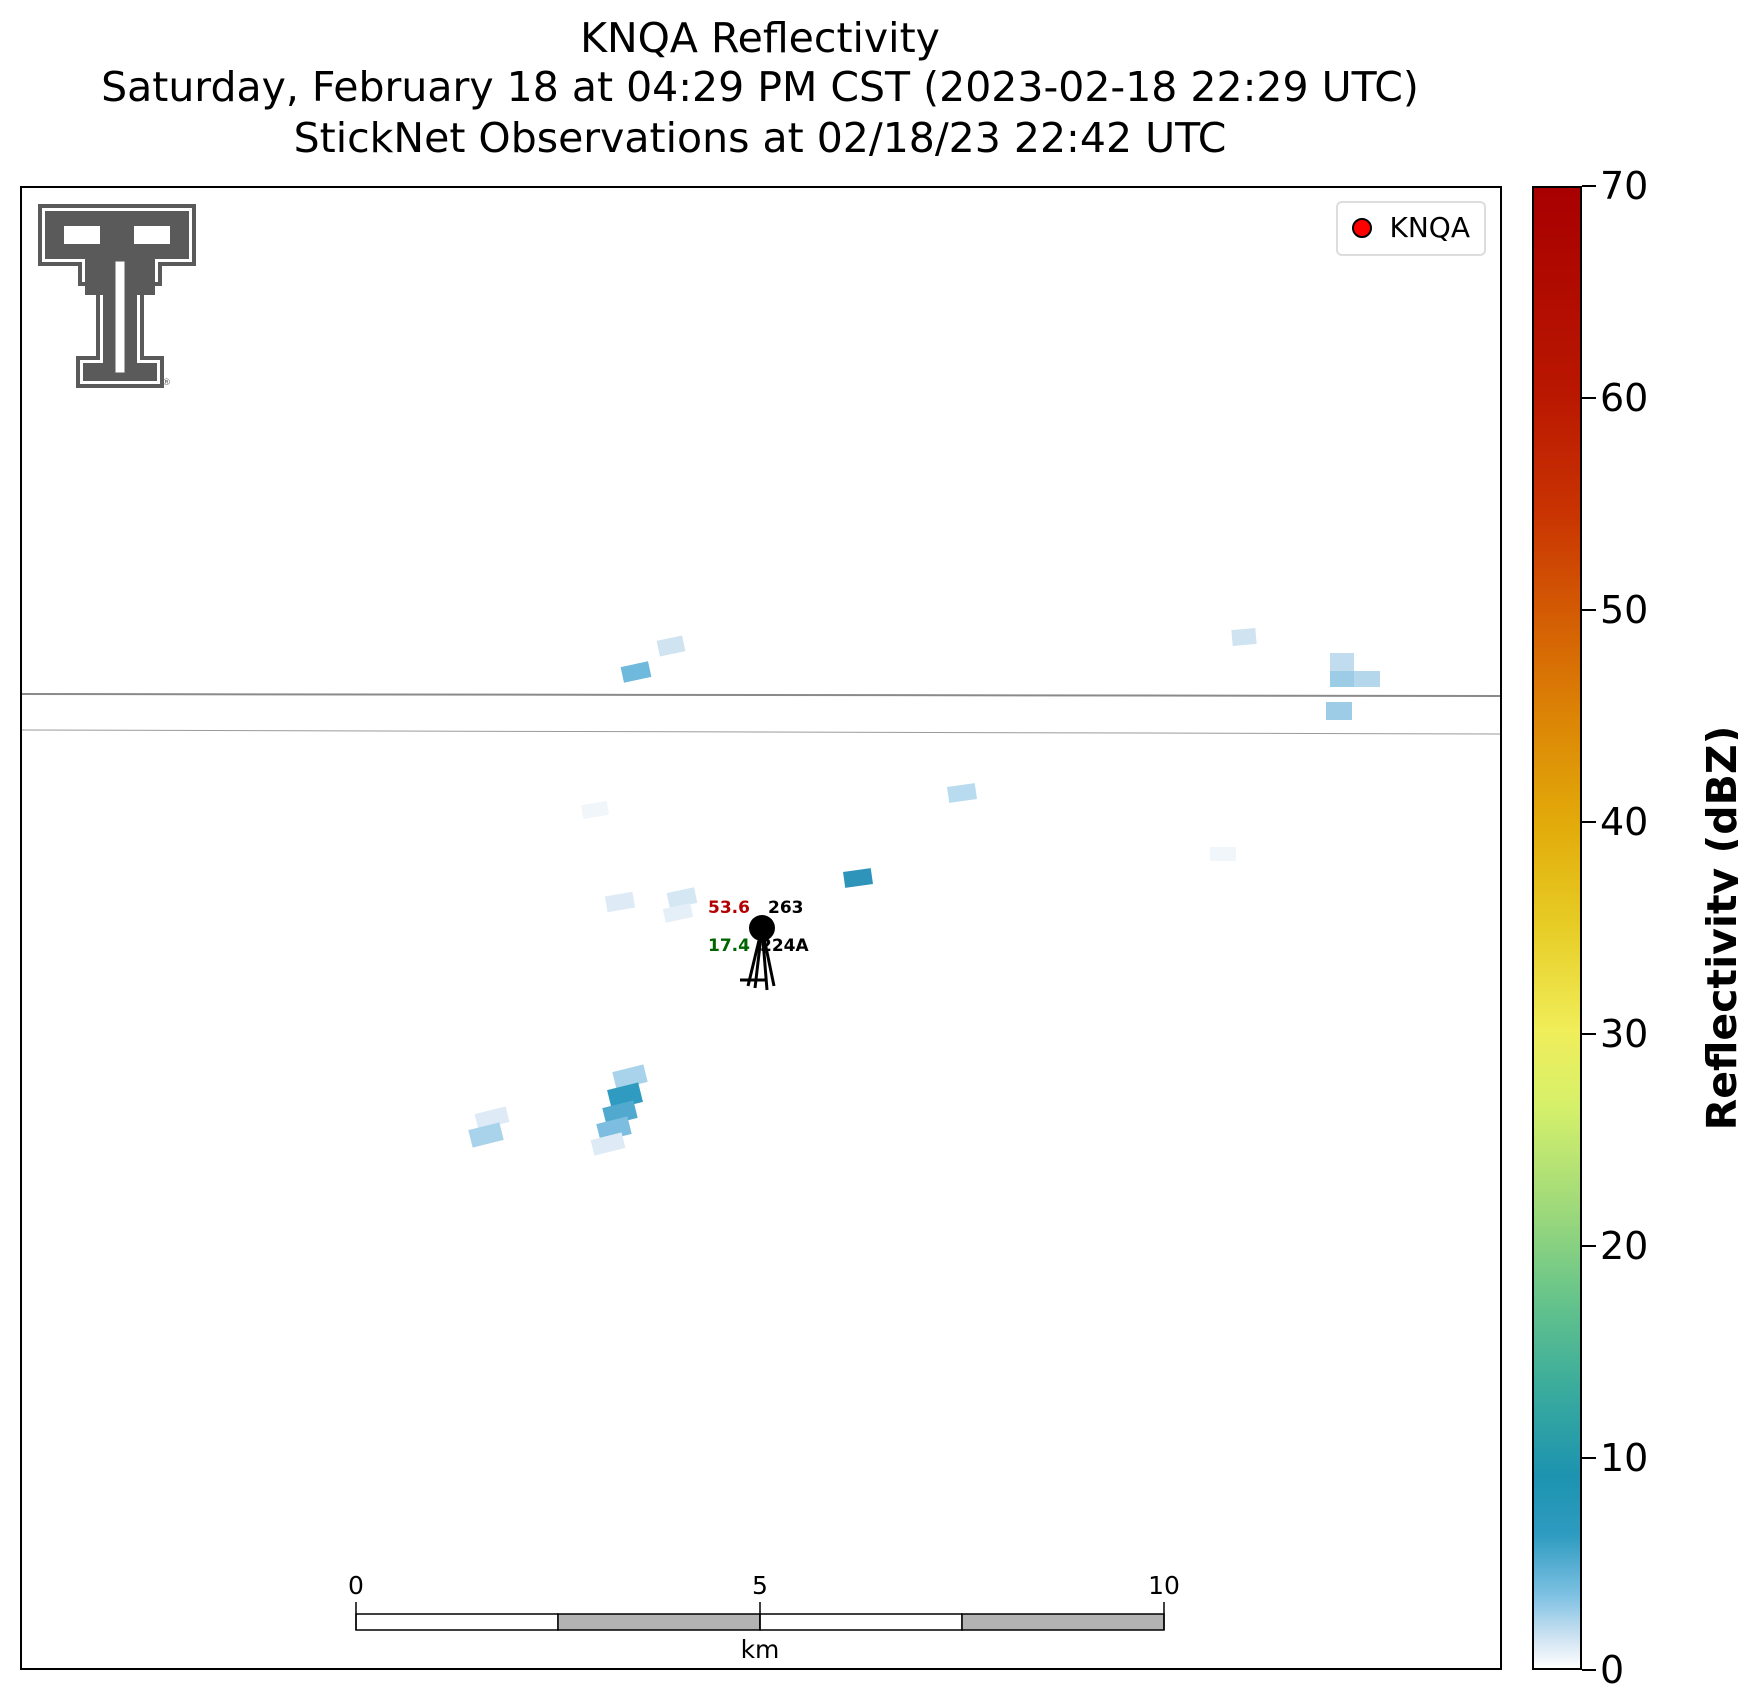  Describe the element at coordinates (1612, 1670) in the screenshot. I see `colorbar-tick-label: 0` at that location.